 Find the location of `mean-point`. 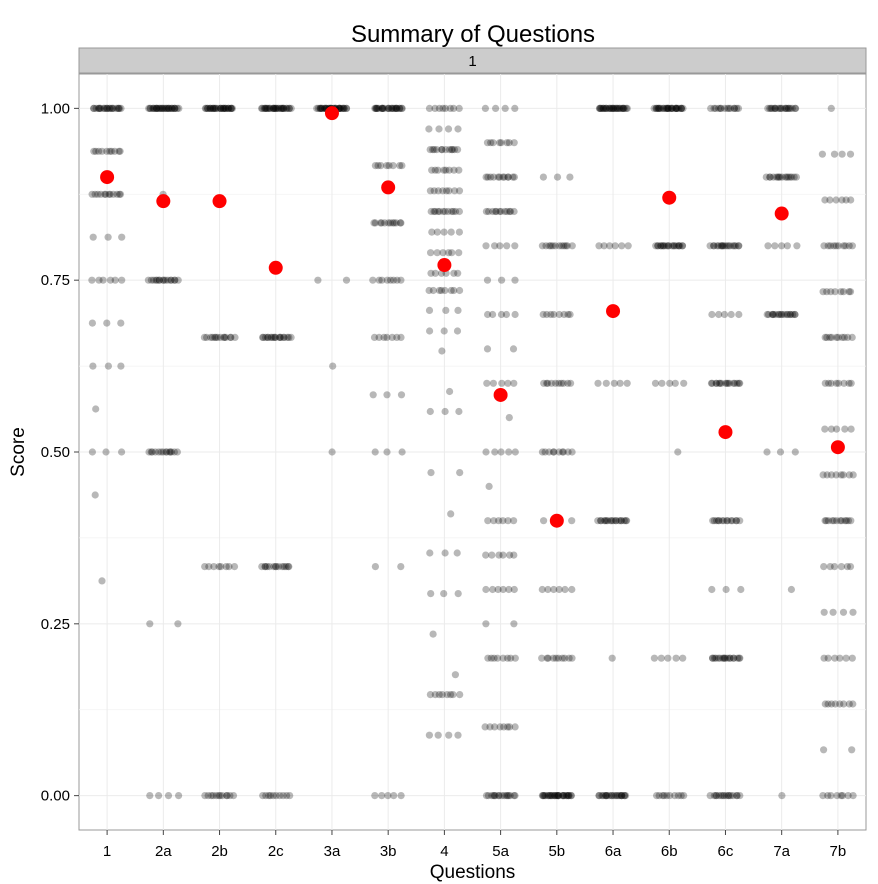

mean-point is located at coordinates (669, 197).